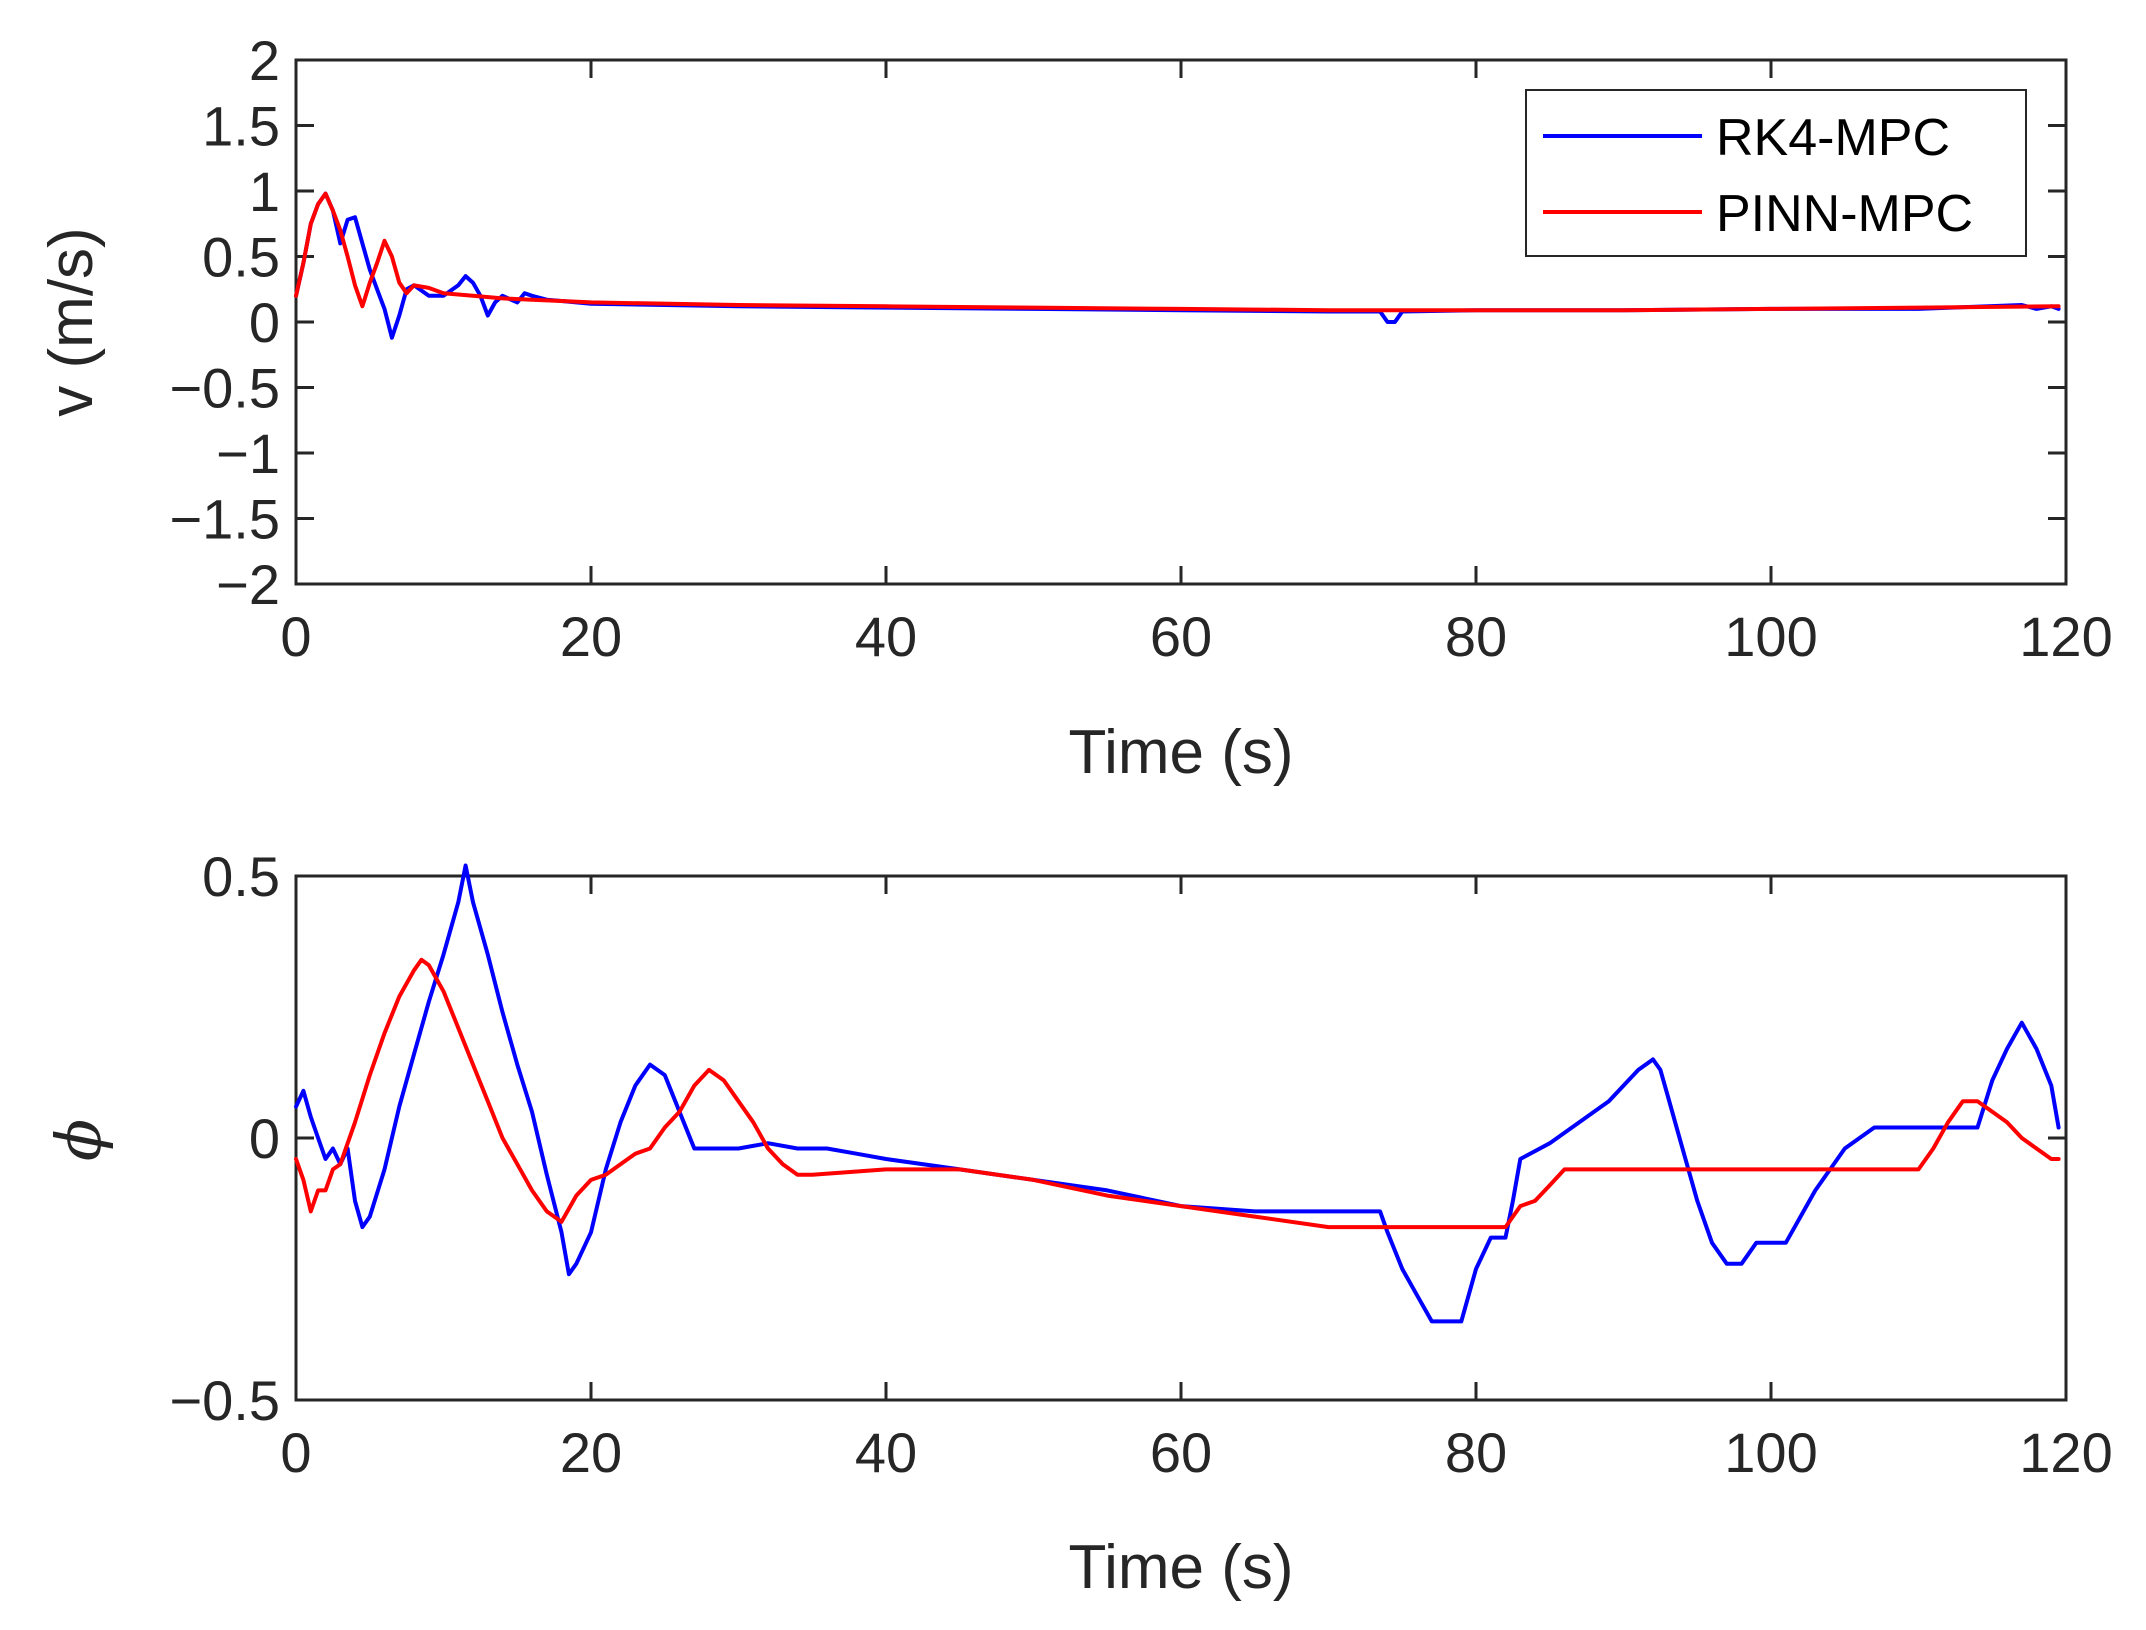 Image resolution: width=2146 pixels, height=1630 pixels. What do you see at coordinates (264, 1138) in the screenshot?
I see `steering-y-tick-label: 0` at bounding box center [264, 1138].